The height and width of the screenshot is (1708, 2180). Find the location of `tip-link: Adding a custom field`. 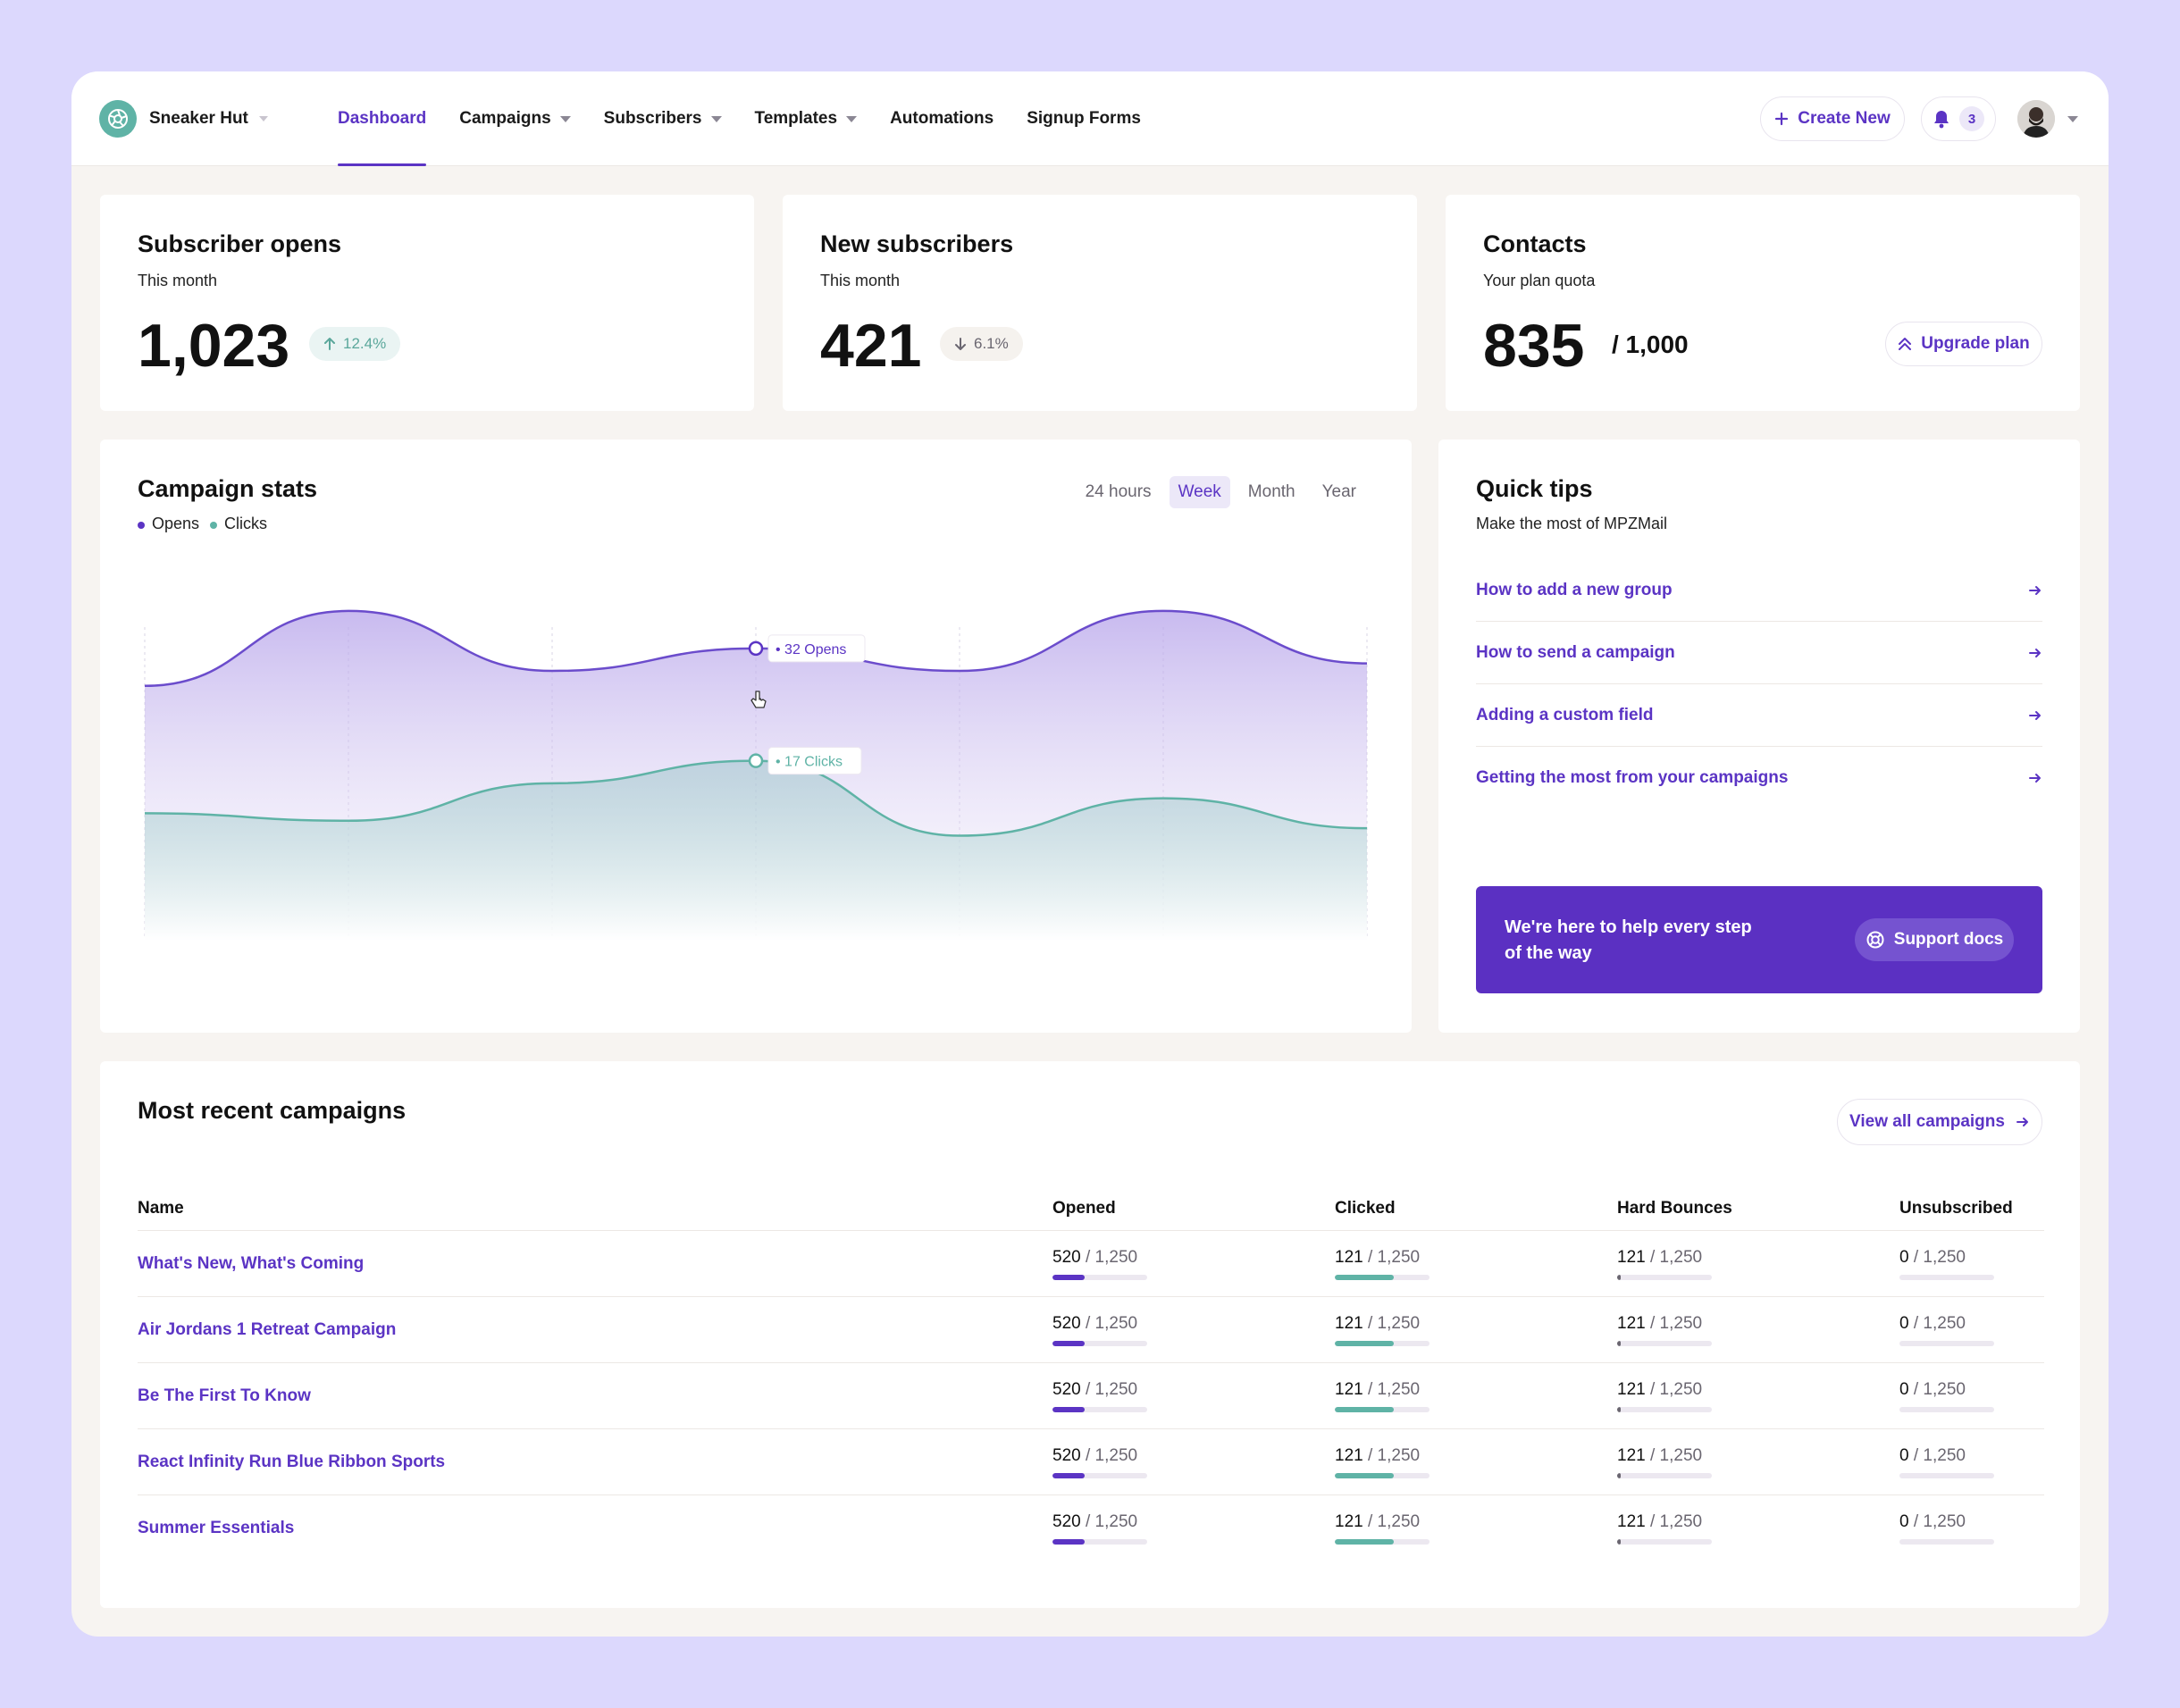

tip-link: Adding a custom field is located at coordinates (1759, 715).